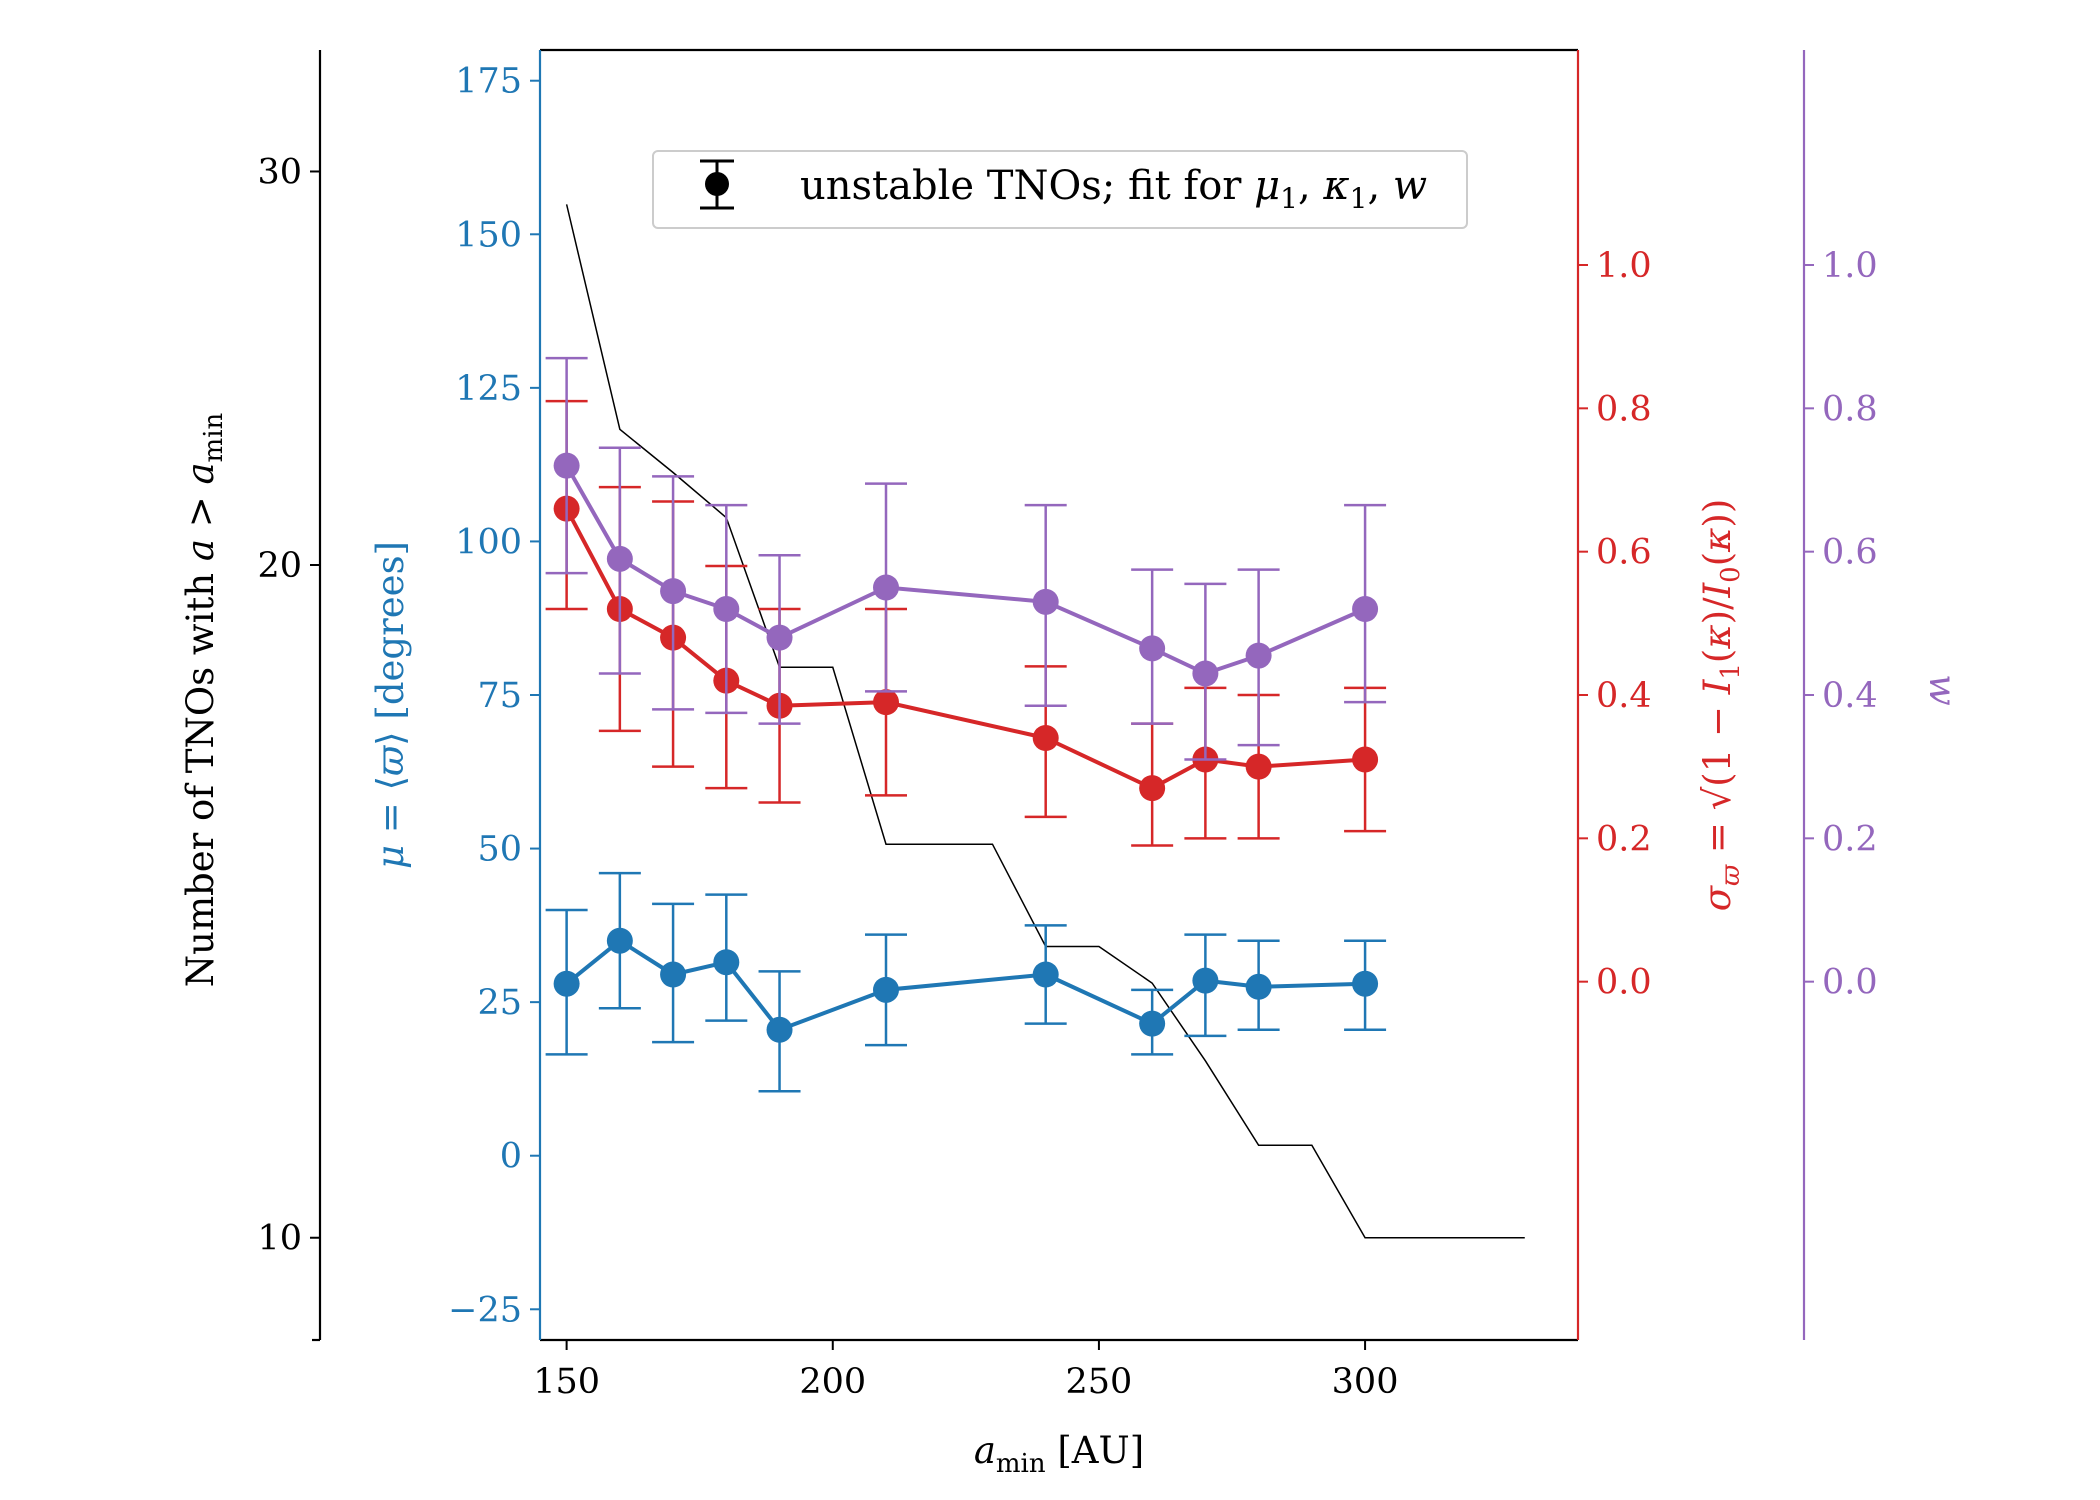 The width and height of the screenshot is (2100, 1500). Describe the element at coordinates (511, 1157) in the screenshot. I see `mu-tick-label: 0` at that location.